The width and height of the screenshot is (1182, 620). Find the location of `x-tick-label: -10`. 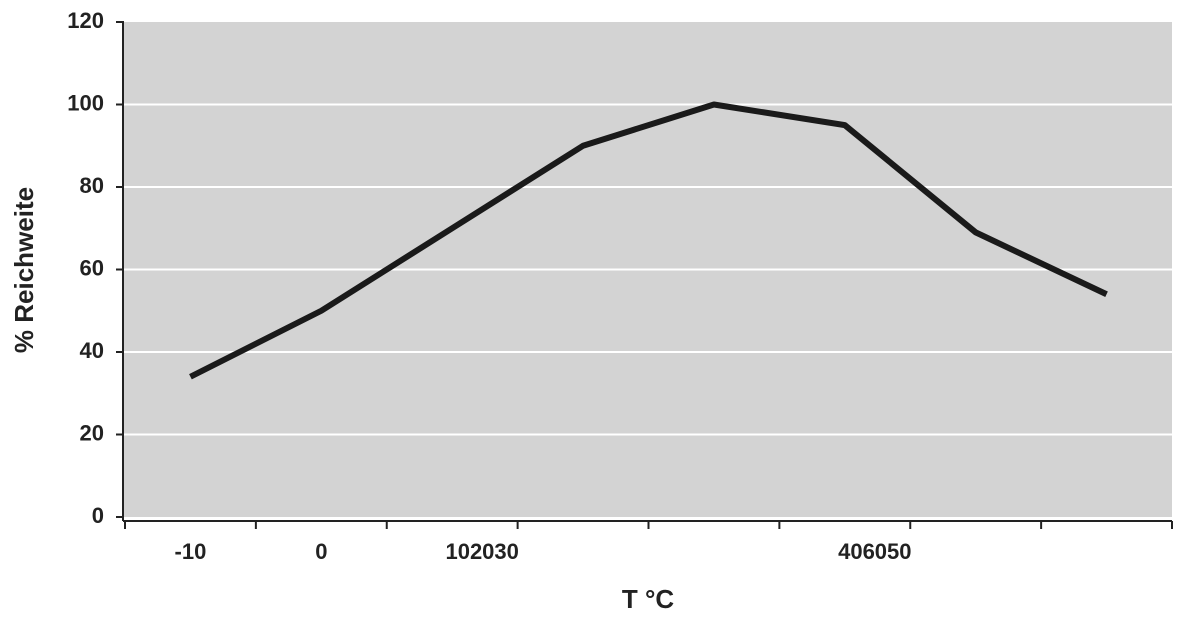

x-tick-label: -10 is located at coordinates (191, 551).